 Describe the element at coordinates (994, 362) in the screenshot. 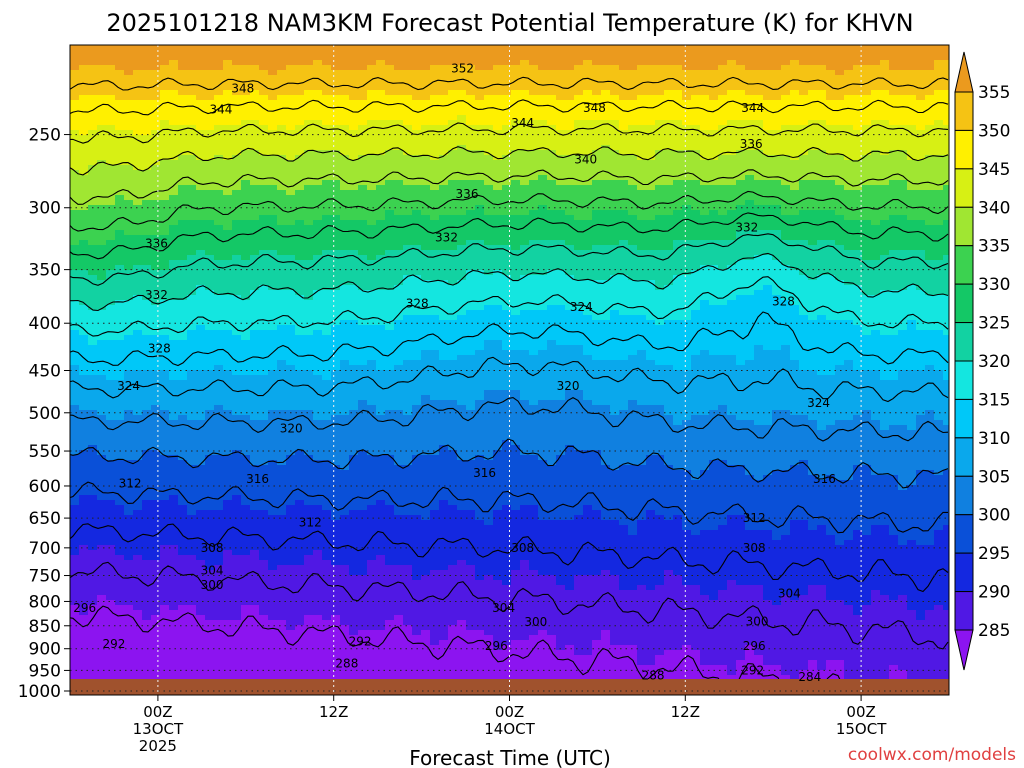

I see `colorbar-label: 320` at that location.